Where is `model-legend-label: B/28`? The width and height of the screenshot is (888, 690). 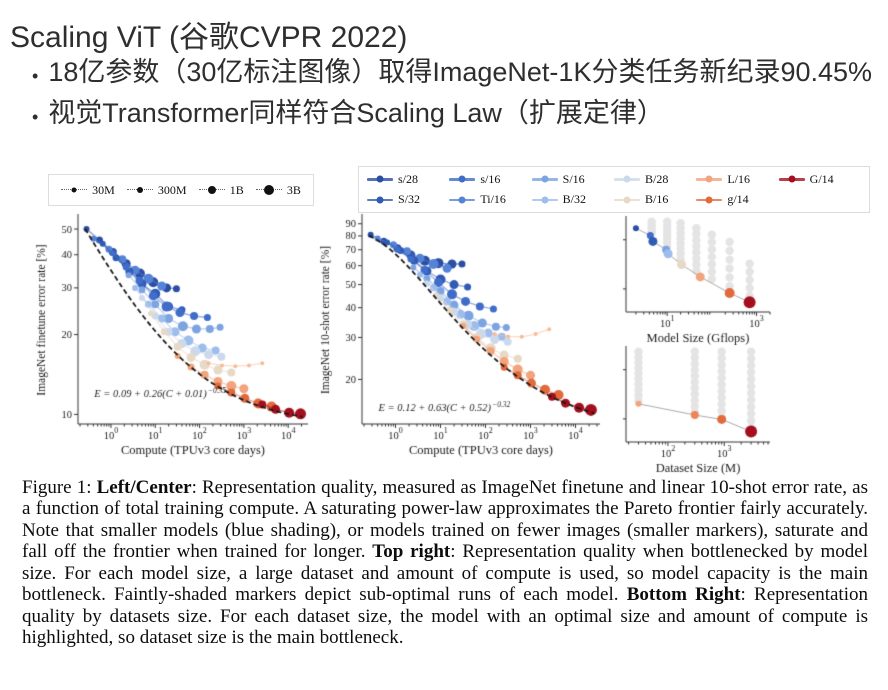 model-legend-label: B/28 is located at coordinates (657, 178).